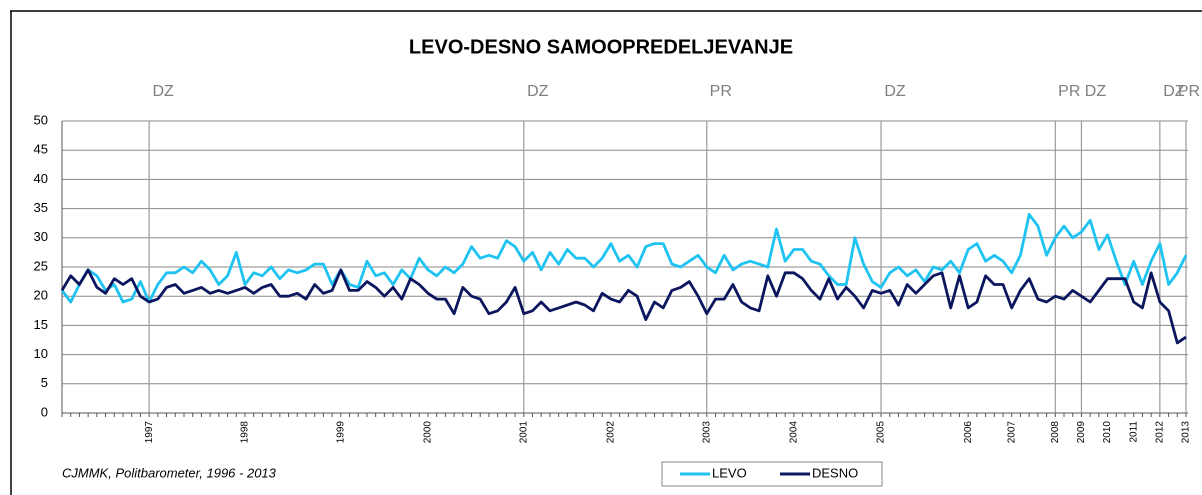 This screenshot has width=1202, height=495. What do you see at coordinates (729, 472) in the screenshot?
I see `legend-label: LEVO` at bounding box center [729, 472].